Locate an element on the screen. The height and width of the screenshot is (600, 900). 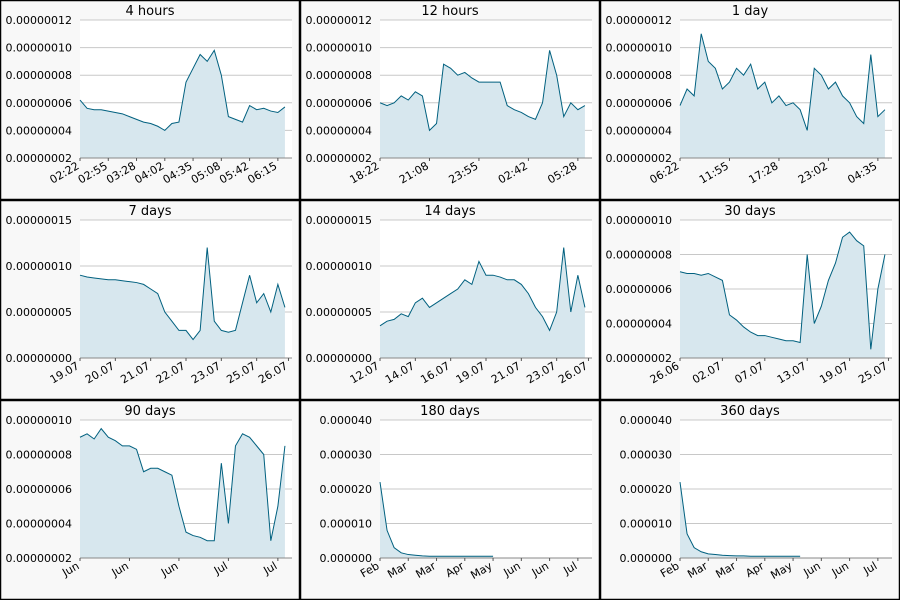
chart-title: 7 days is located at coordinates (149, 211).